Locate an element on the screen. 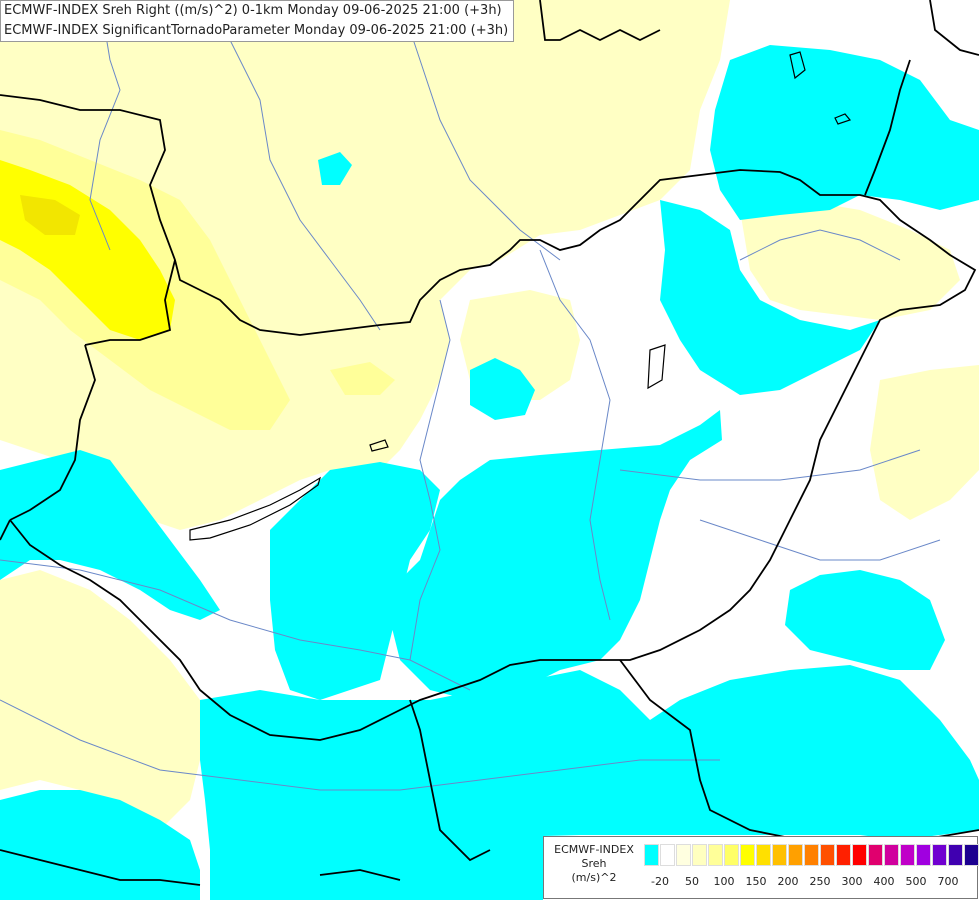 The height and width of the screenshot is (900, 979). legend-tick-label: 100 is located at coordinates (724, 881).